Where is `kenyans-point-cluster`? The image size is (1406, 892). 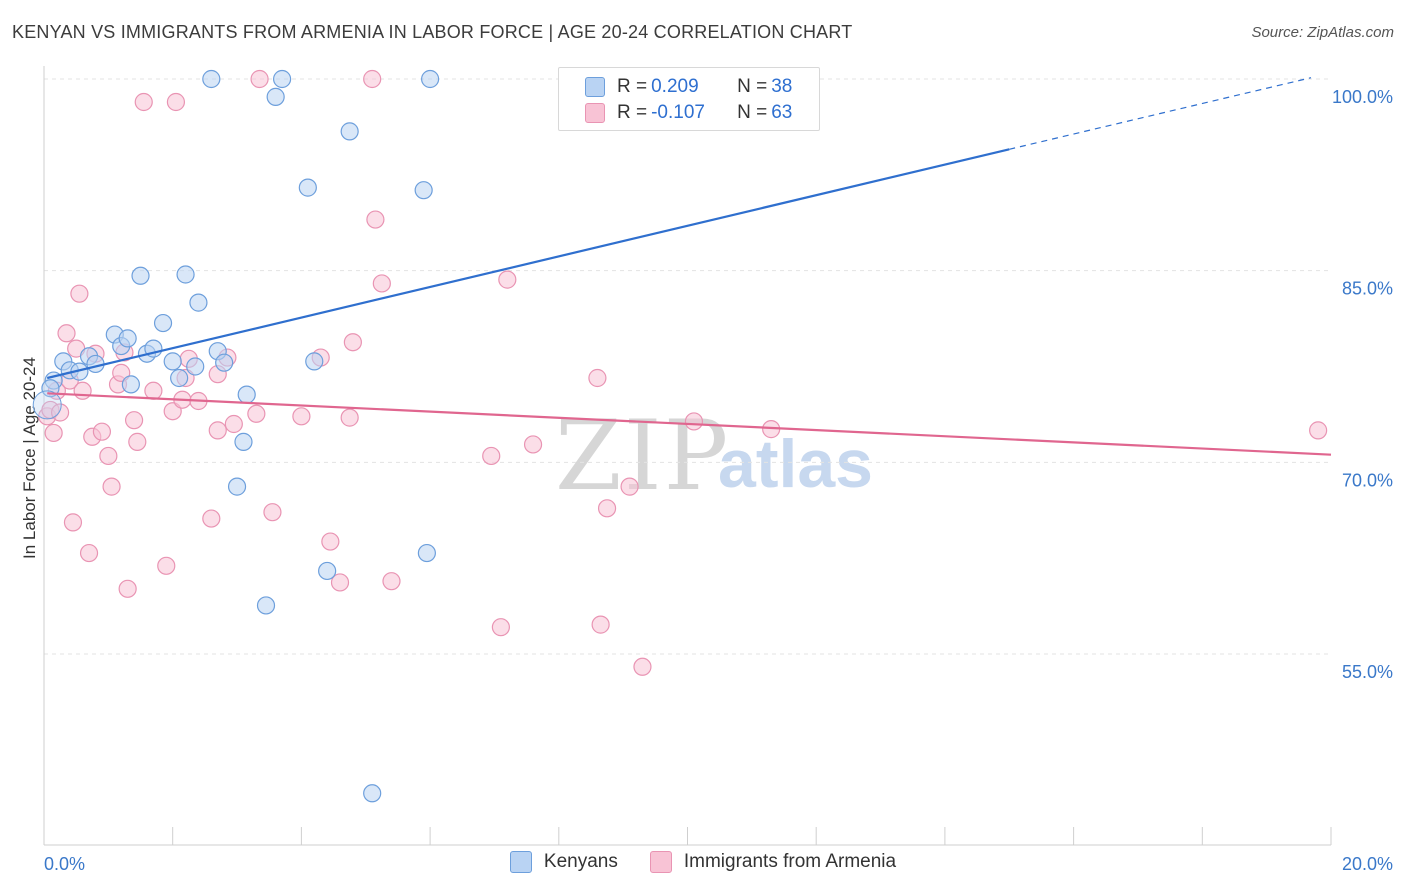 kenyans-point-cluster is located at coordinates (47, 405).